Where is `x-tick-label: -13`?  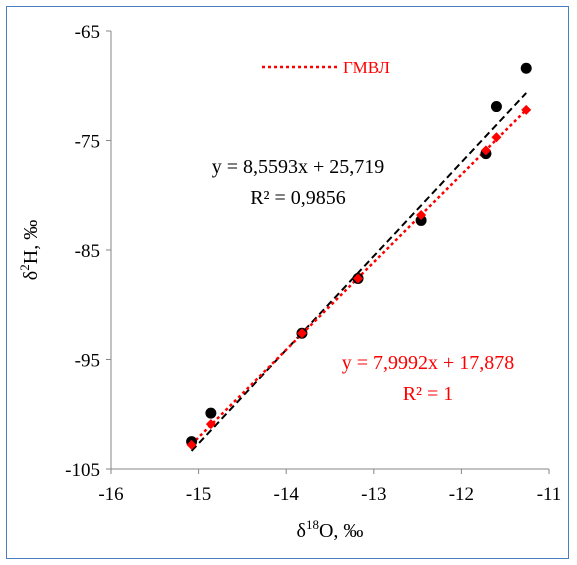 x-tick-label: -13 is located at coordinates (373, 494).